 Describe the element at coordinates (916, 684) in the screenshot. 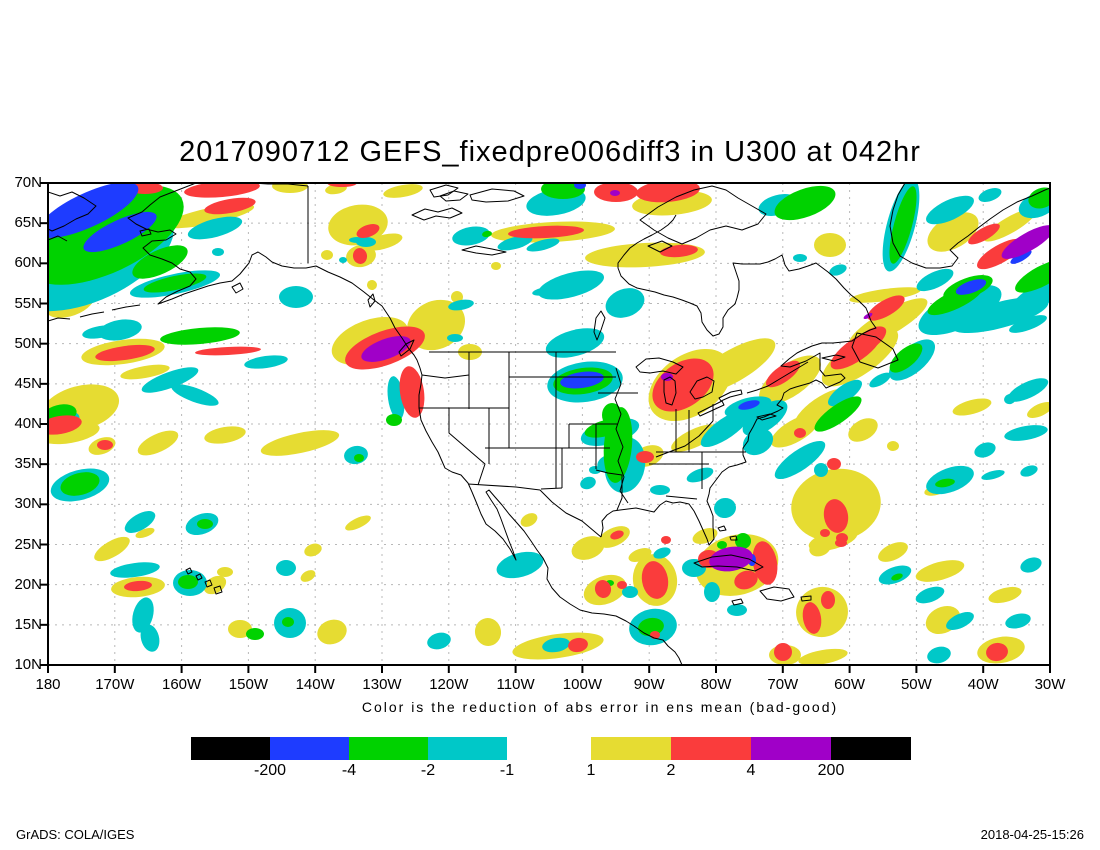

I see `x-axis-label: 50W` at that location.